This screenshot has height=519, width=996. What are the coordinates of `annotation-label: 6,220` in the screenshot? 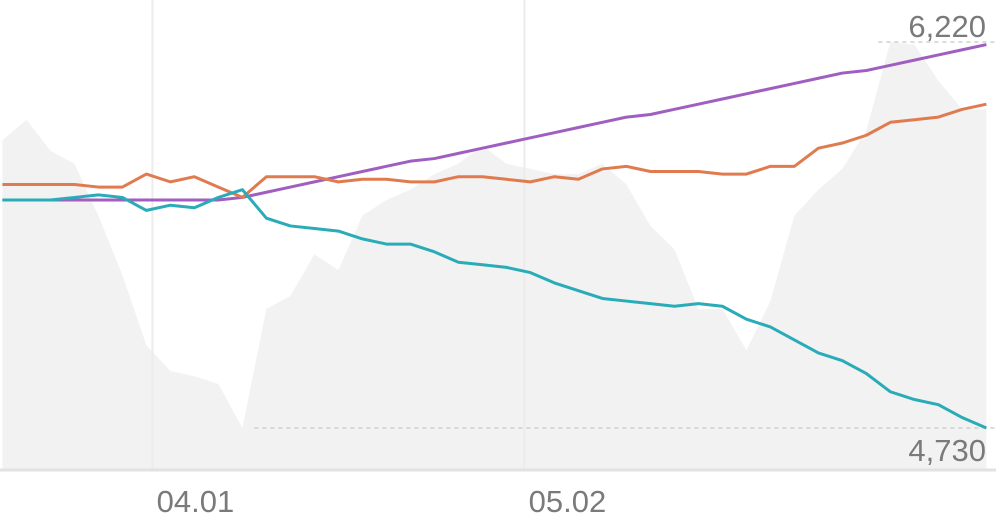 It's located at (947, 26).